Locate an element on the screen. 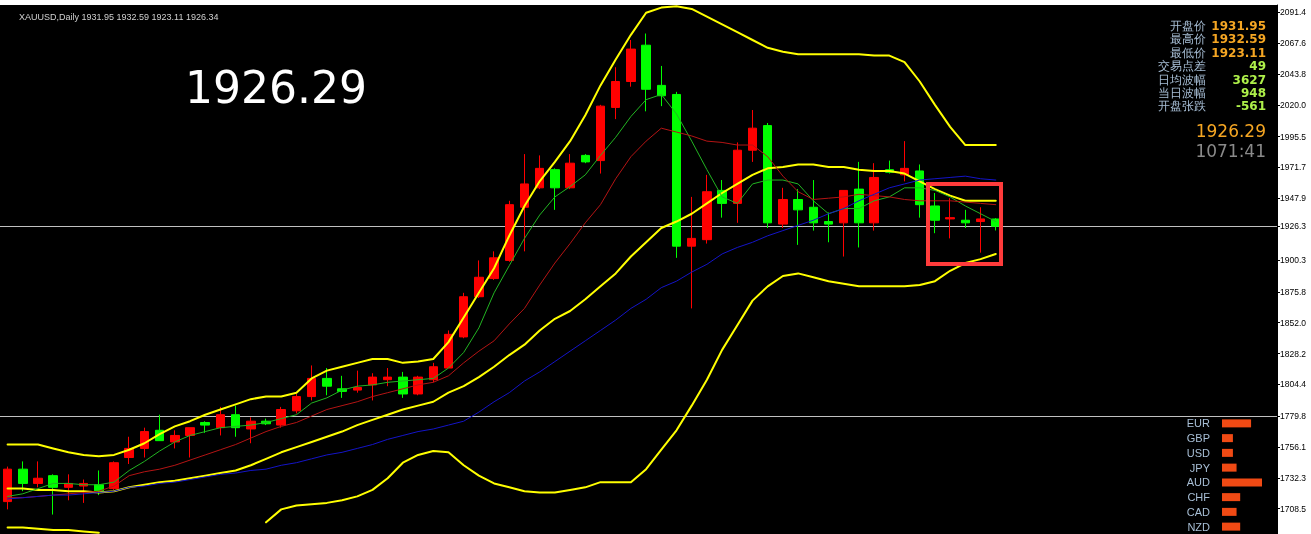 The height and width of the screenshot is (534, 1311). y-tick-label: 1900.3 is located at coordinates (1293, 260).